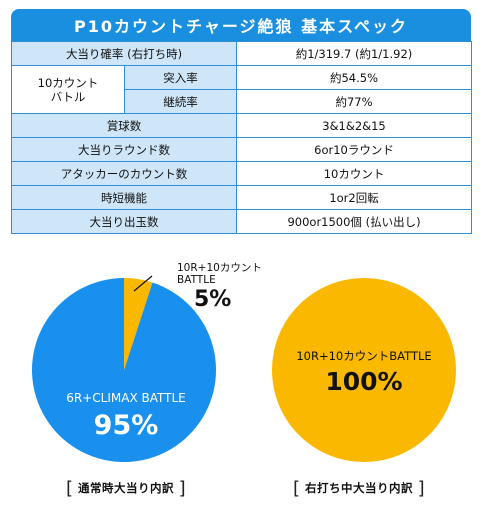 The width and height of the screenshot is (480, 519). I want to click on callout-label-line1: 10R+10カウント, so click(219, 268).